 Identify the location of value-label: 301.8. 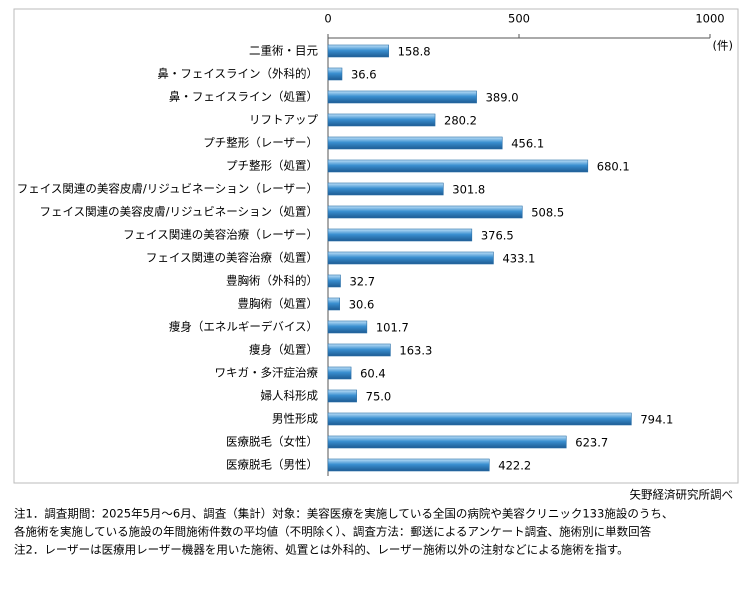
(468, 190).